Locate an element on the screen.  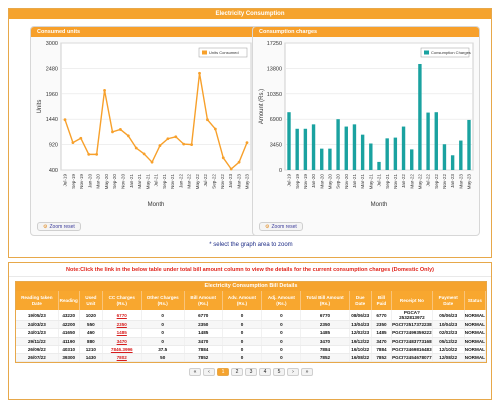
table-cell: 08/06/23 is located at coordinates (360, 315).